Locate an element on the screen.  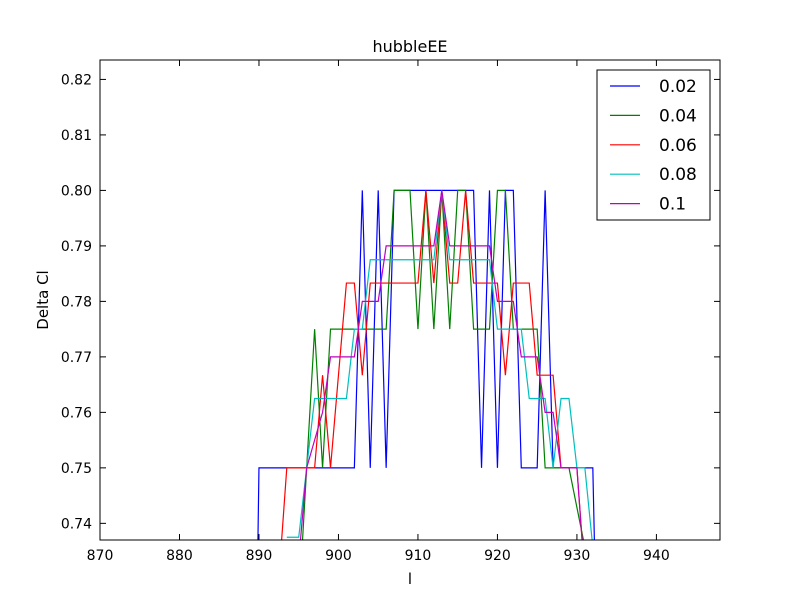
legend-label-3: 0.08 is located at coordinates (678, 175).